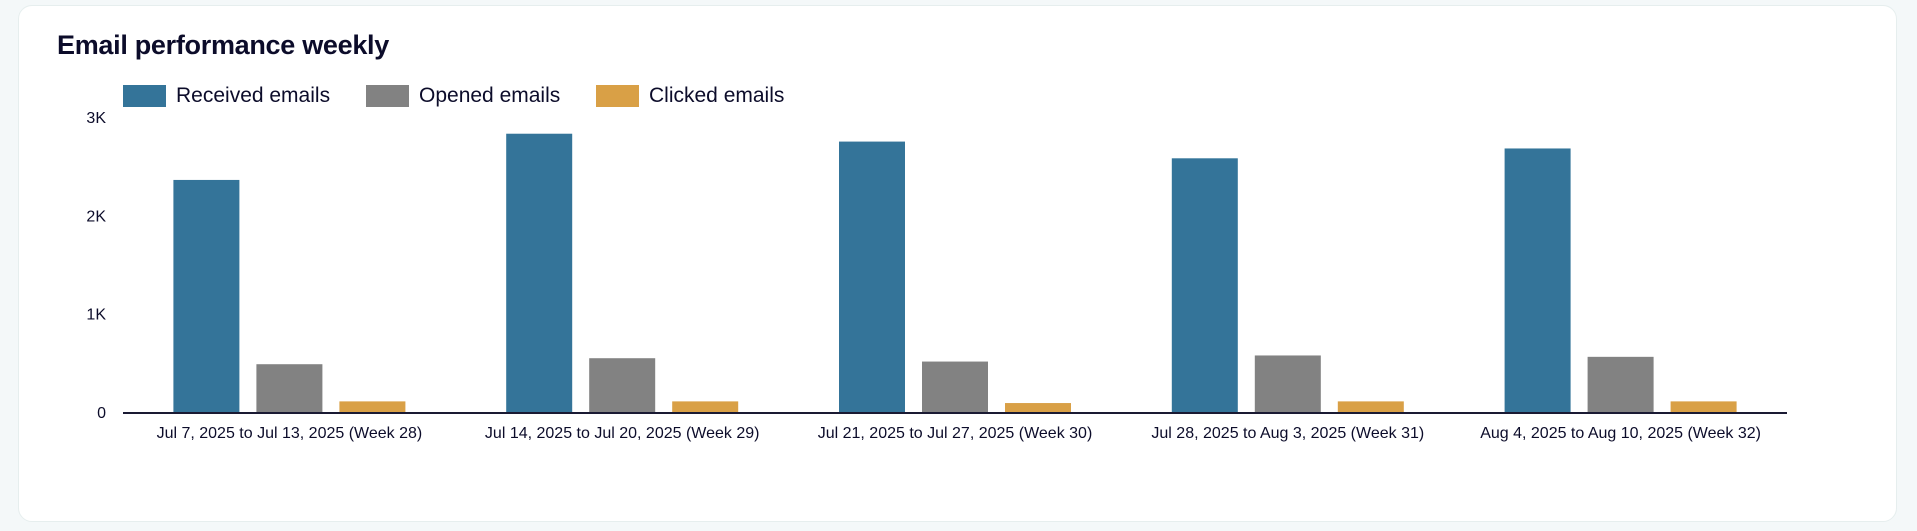  Describe the element at coordinates (622, 433) in the screenshot. I see `x-tick-label: Jul 14, 2025 to Jul 20, 2025 (Week 29)` at that location.